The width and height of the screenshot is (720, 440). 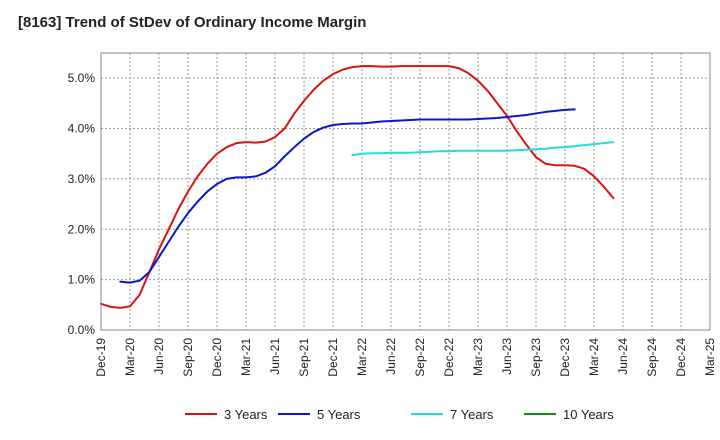 What do you see at coordinates (391, 356) in the screenshot?
I see `x-tick-label: Jun-22` at bounding box center [391, 356].